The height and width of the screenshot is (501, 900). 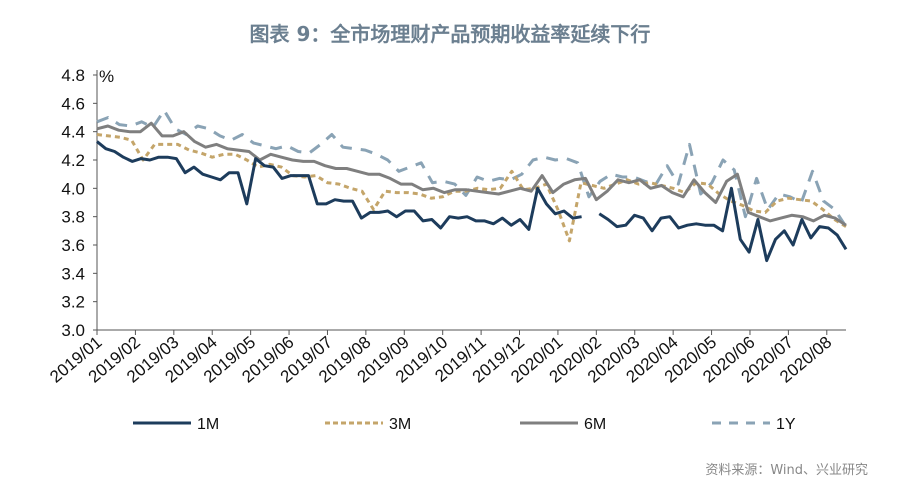 I want to click on y-tick-label: 4.2, so click(x=73, y=160).